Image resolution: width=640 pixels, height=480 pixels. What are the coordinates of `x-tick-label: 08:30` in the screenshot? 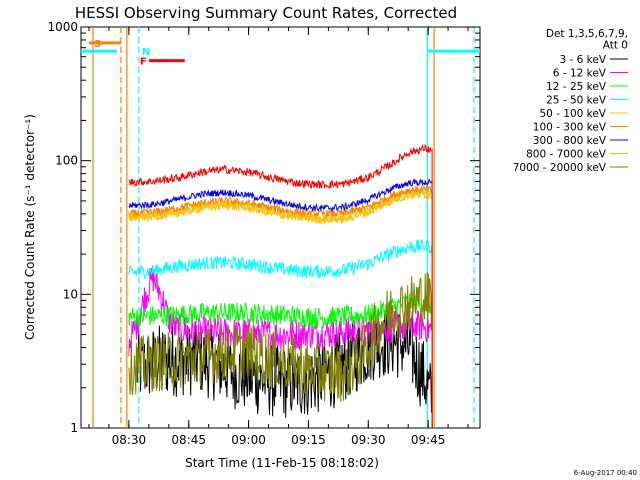 It's located at (129, 440).